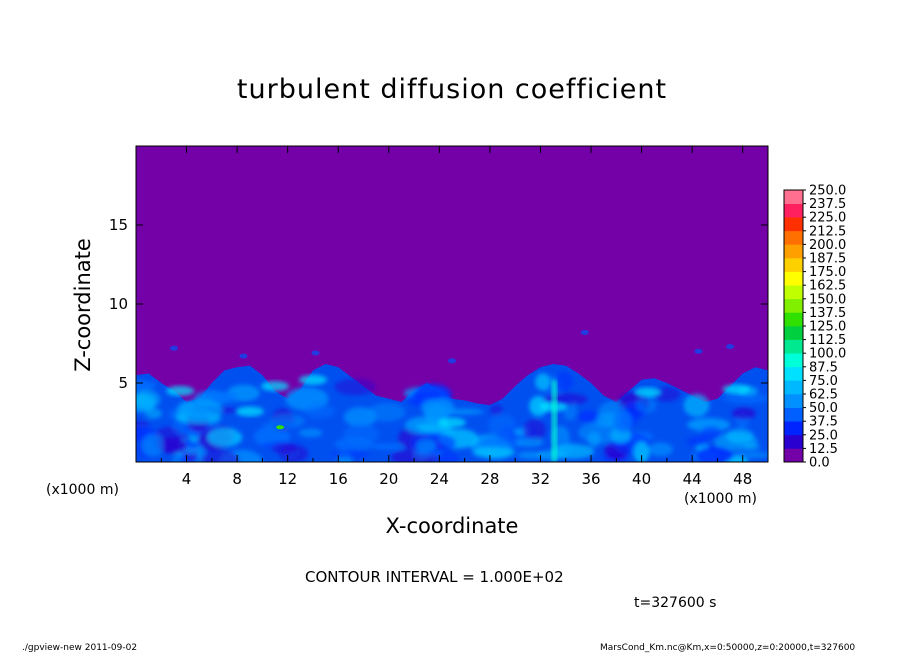 This screenshot has height=654, width=904. Describe the element at coordinates (237, 479) in the screenshot. I see `x-tick-label: 8` at that location.